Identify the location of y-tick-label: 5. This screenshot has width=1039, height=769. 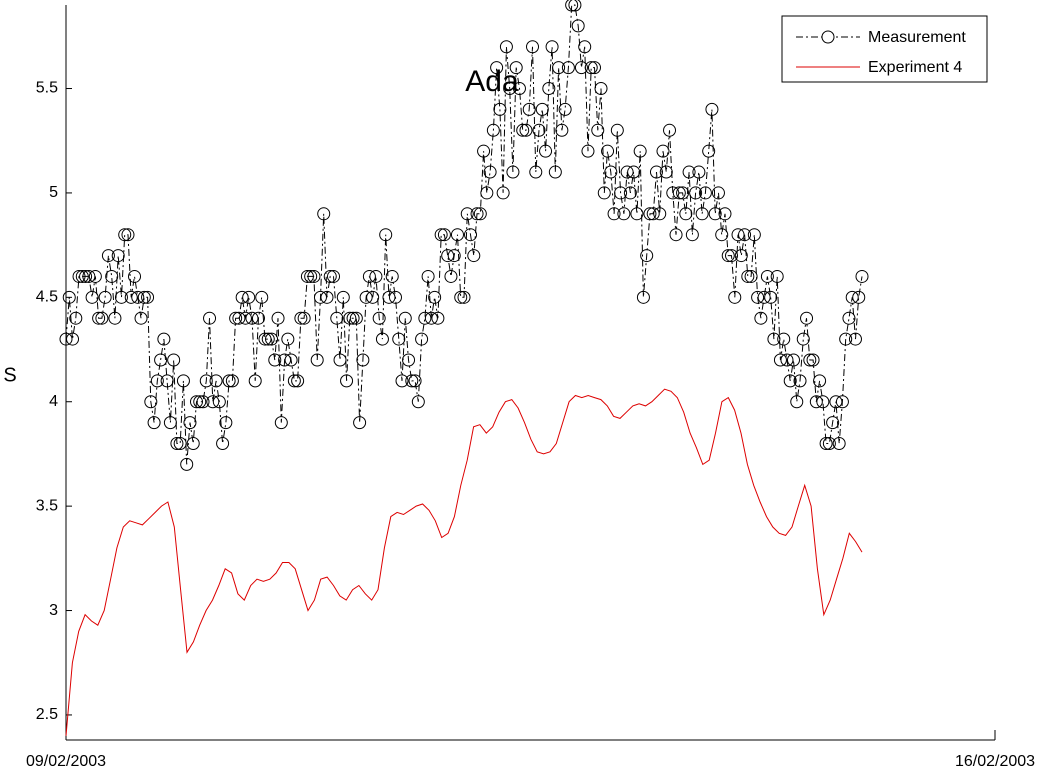
(53, 192).